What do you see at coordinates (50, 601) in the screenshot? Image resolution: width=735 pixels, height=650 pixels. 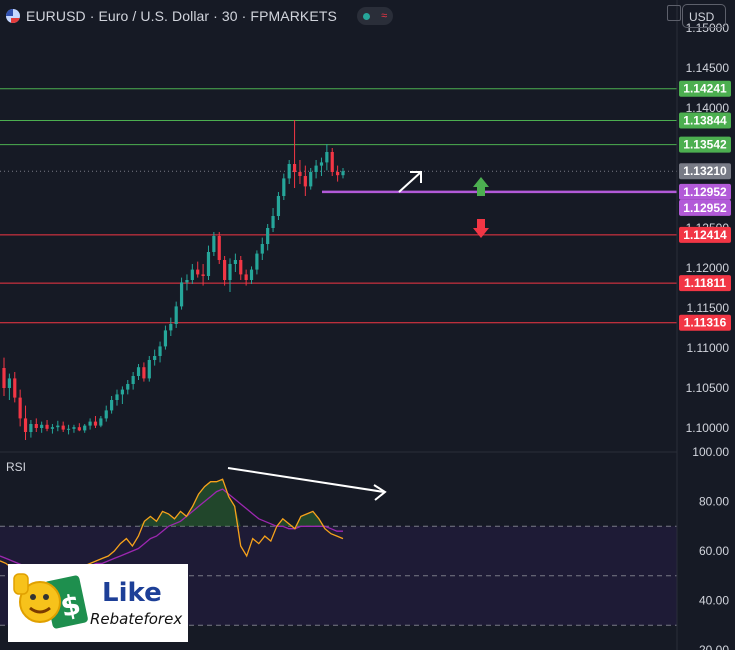 I see `thumbs-up-emoji-icon: $` at bounding box center [50, 601].